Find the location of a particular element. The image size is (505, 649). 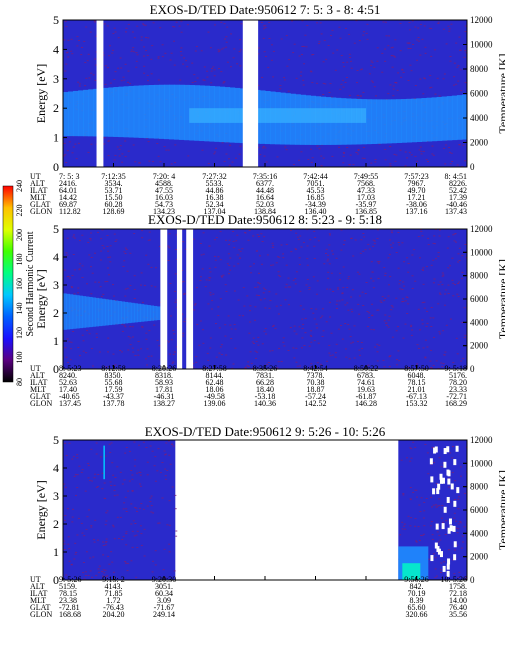

table-cell: 44.48 is located at coordinates (265, 190).